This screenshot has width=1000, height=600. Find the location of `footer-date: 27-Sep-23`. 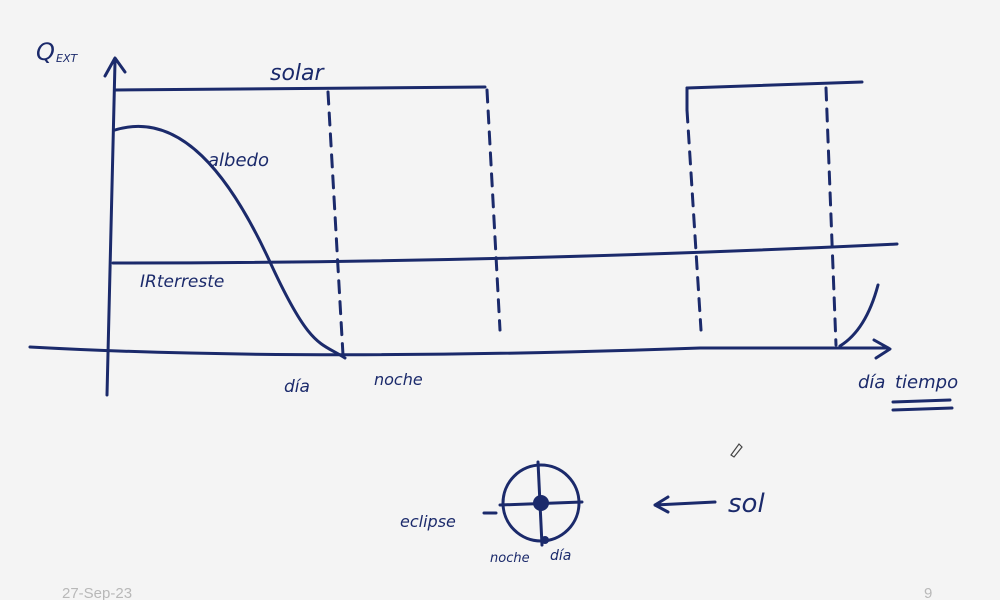

footer-date: 27-Sep-23 is located at coordinates (97, 592).